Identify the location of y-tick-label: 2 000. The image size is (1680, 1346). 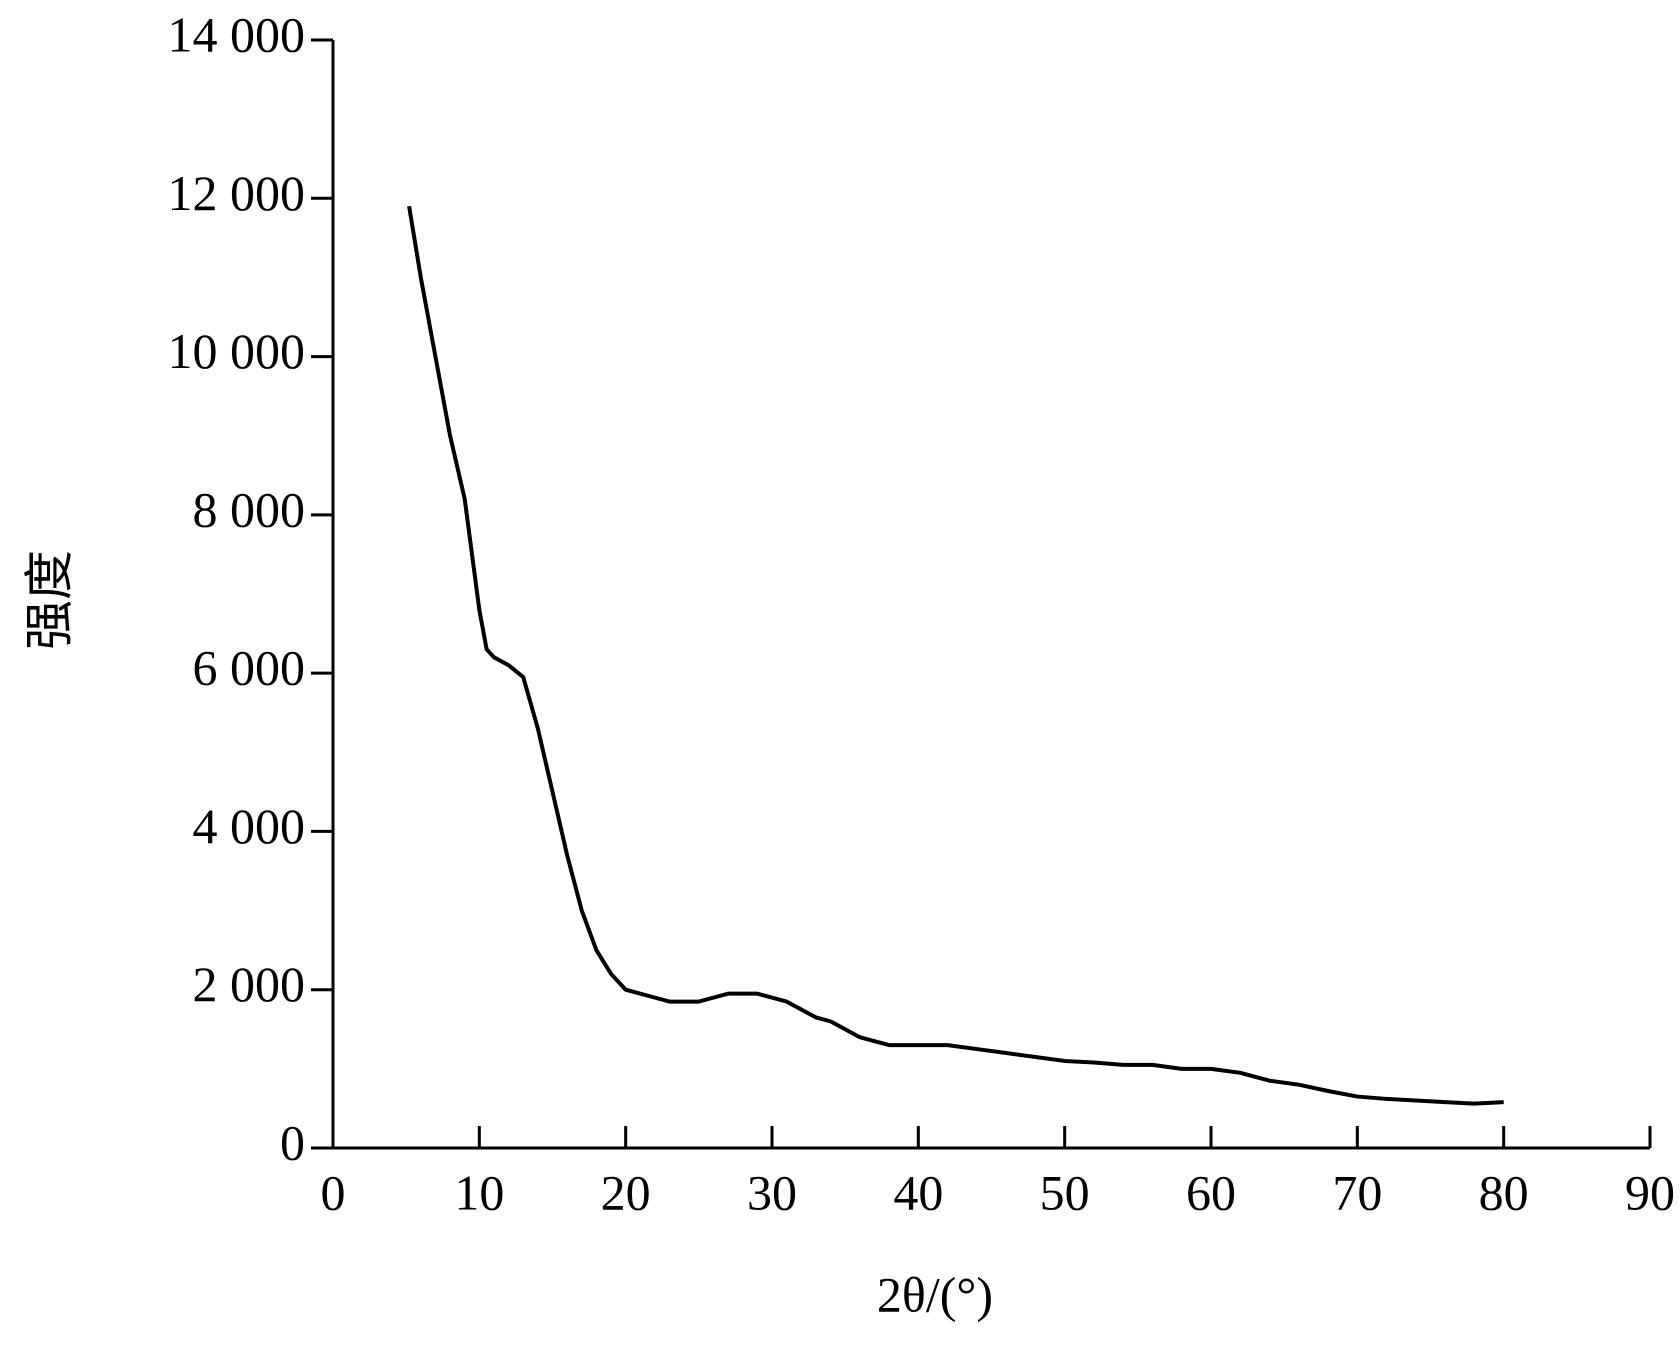
(249, 984).